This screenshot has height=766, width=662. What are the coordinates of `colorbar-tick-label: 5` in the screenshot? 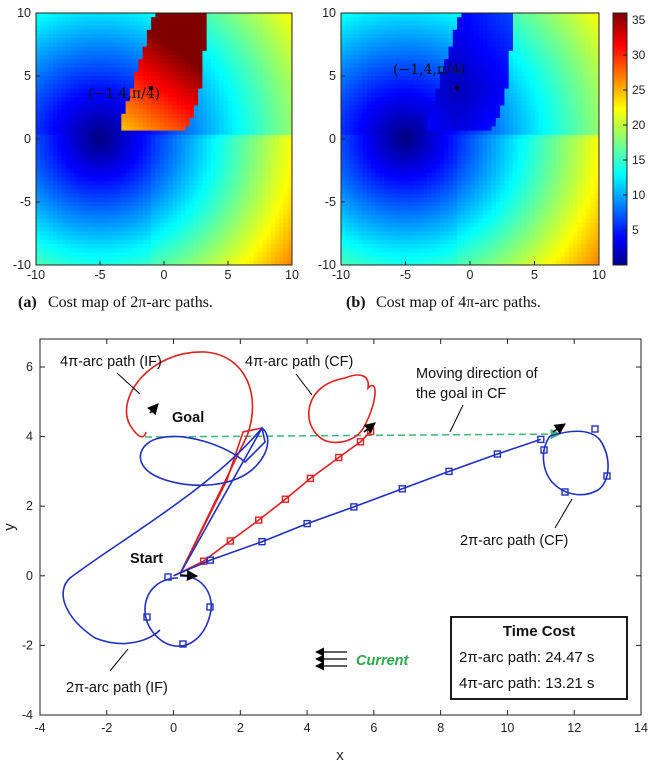 It's located at (635, 230).